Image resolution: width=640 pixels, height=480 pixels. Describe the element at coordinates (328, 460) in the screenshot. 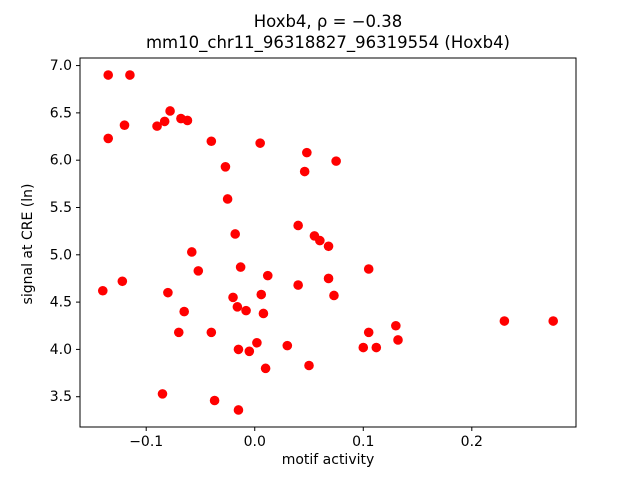

I see `x-axis-label: motif activity` at that location.